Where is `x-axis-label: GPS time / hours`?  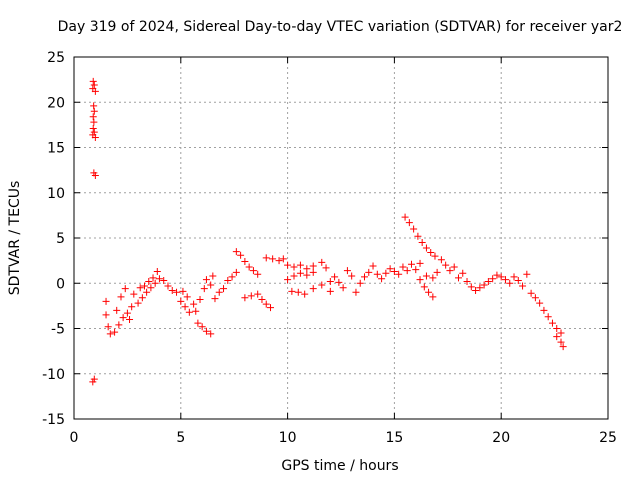
x-axis-label: GPS time / hours is located at coordinates (339, 466).